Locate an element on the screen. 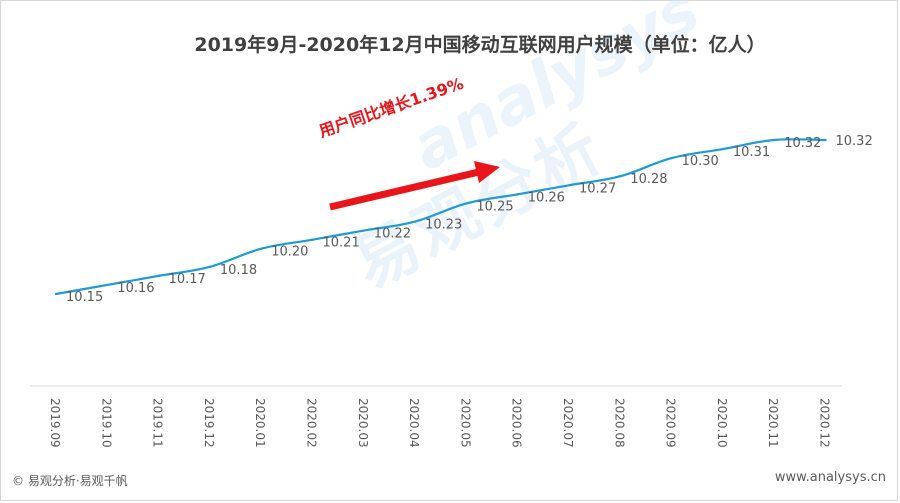 The width and height of the screenshot is (900, 503). x-tick-label: 2020.10 is located at coordinates (722, 423).